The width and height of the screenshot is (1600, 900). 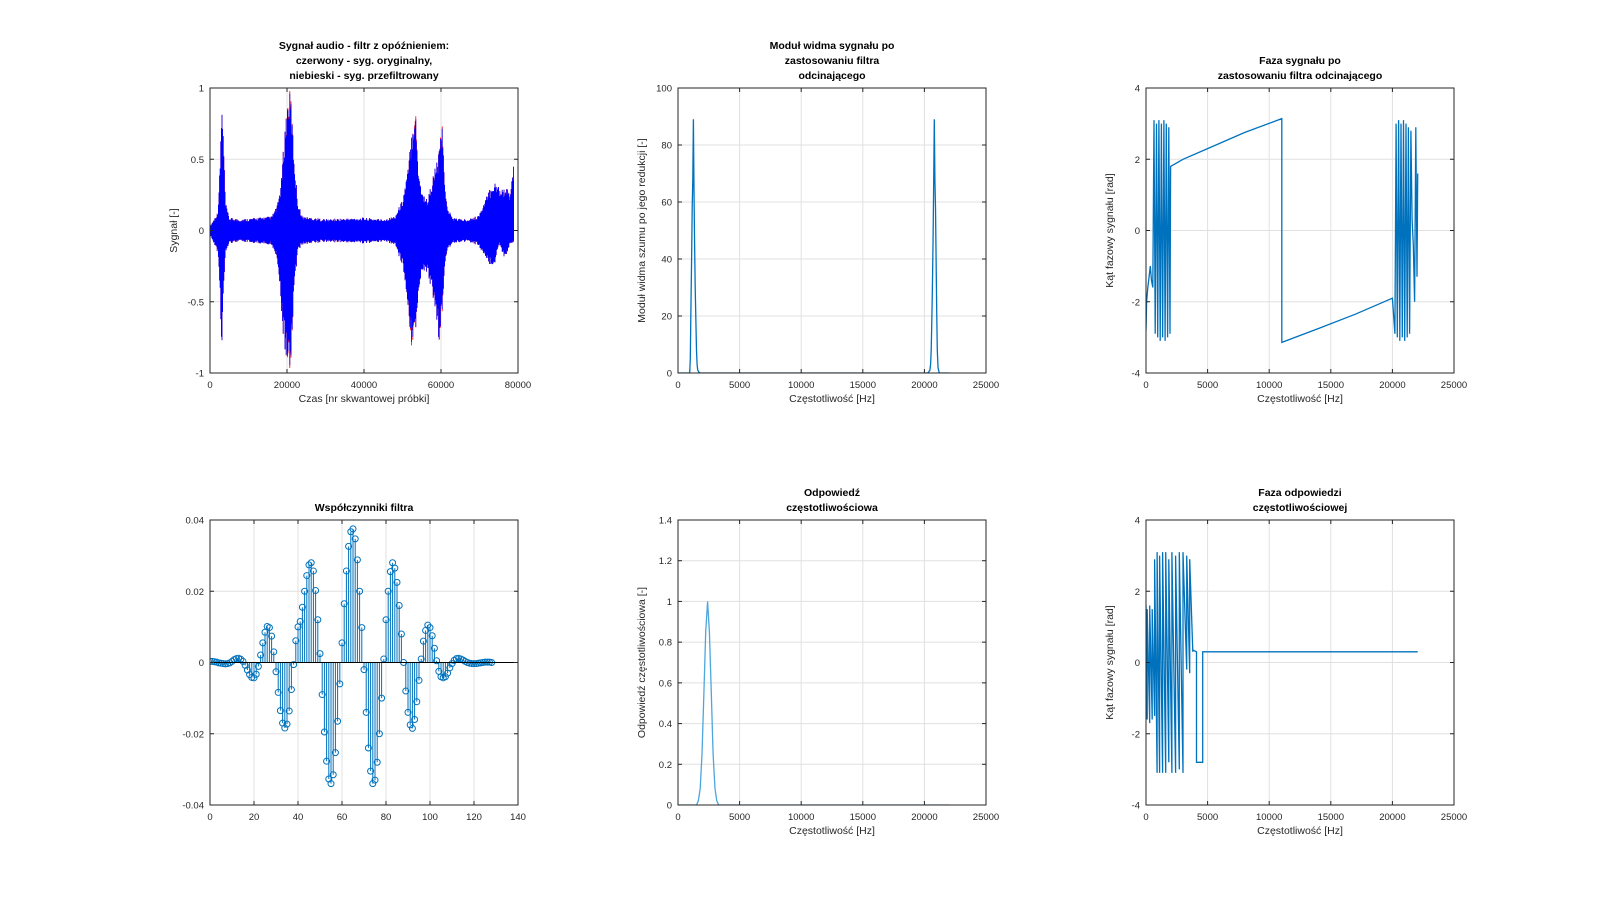 I want to click on chart-title-line: czerwony - syg. oryginalny,, so click(x=364, y=61).